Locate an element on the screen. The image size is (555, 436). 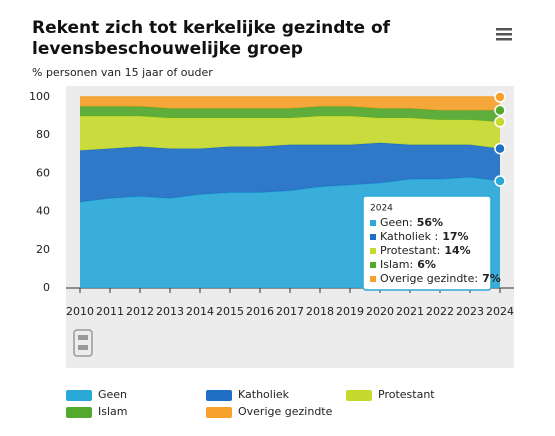
tooltip-label: Protestant: is located at coordinates (410, 250).